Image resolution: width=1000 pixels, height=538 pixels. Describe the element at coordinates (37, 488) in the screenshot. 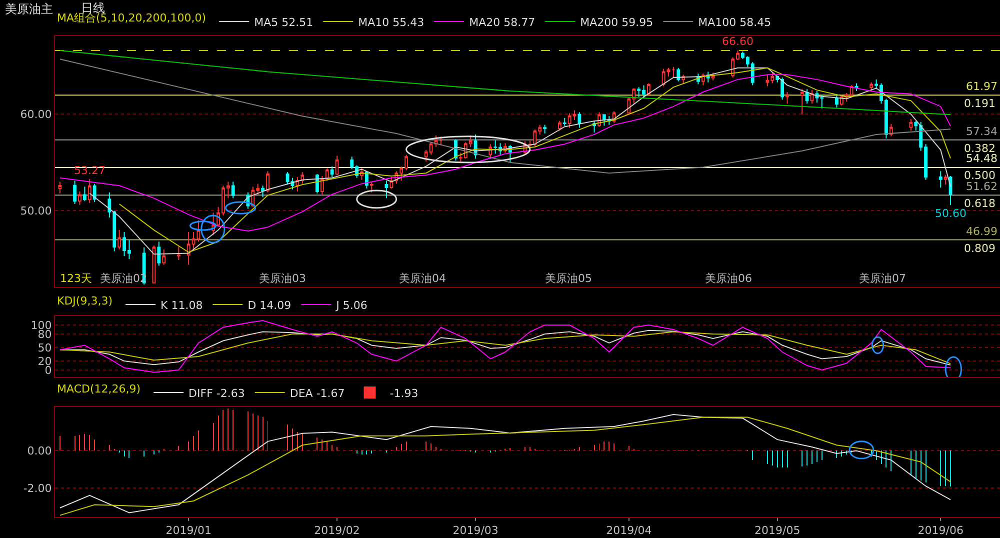

I see `y-tick-label: -2.00` at that location.